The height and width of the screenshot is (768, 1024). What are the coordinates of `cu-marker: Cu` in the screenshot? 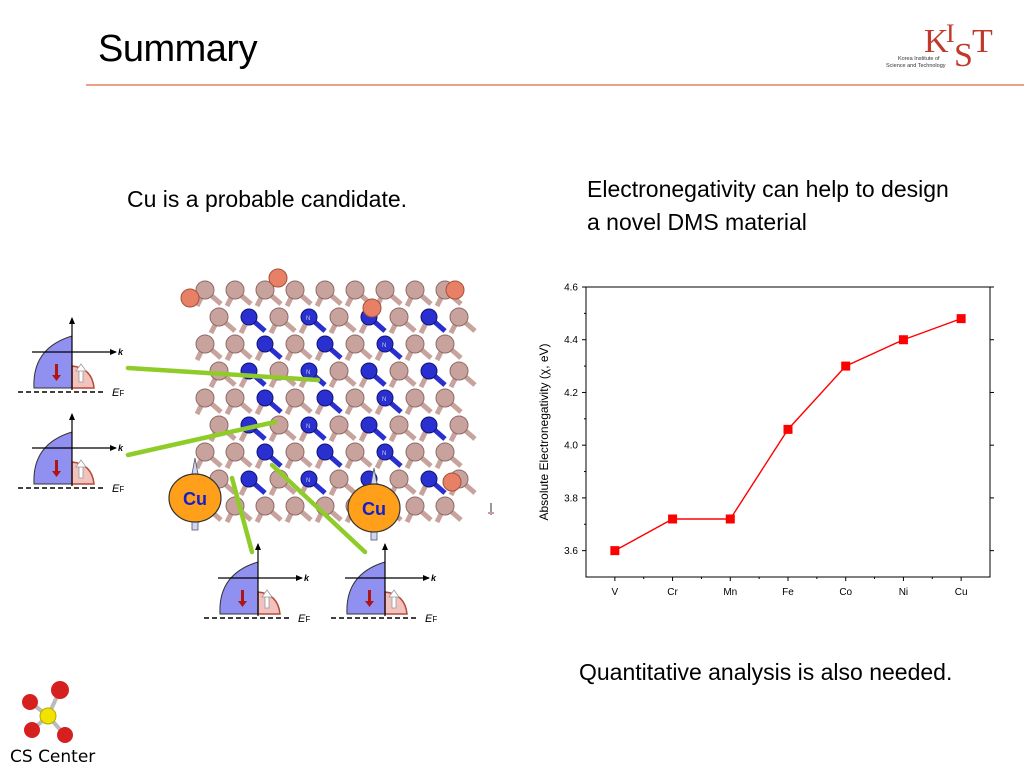 It's located at (195, 494).